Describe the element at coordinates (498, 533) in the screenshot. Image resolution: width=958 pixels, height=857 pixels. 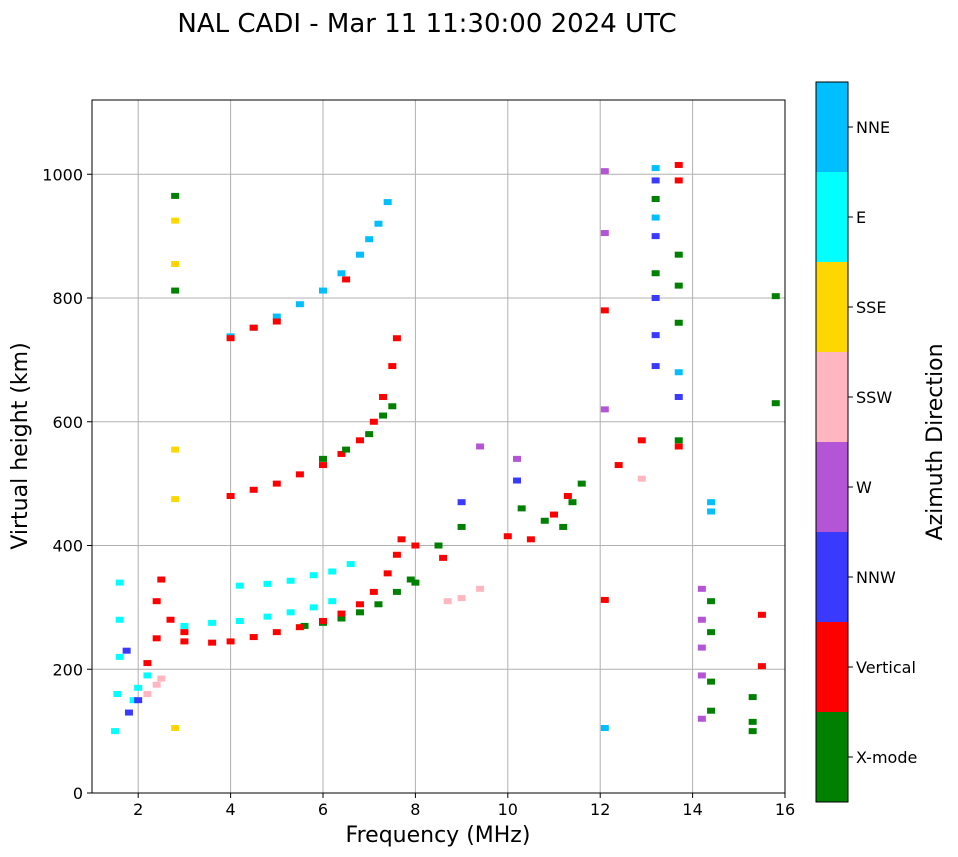
I see `series-oblique-echoes-x-mode-` at that location.